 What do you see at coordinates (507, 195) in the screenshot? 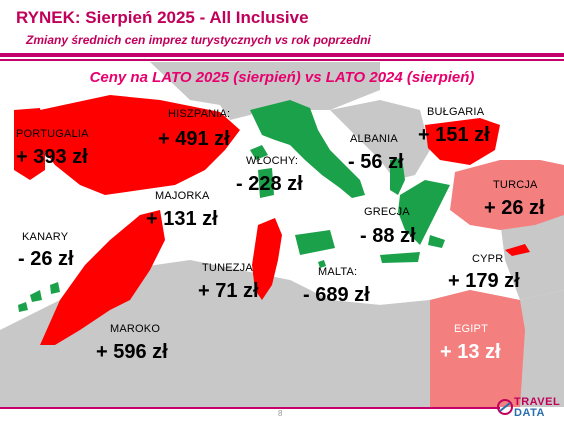
I see `country-turkey` at bounding box center [507, 195].